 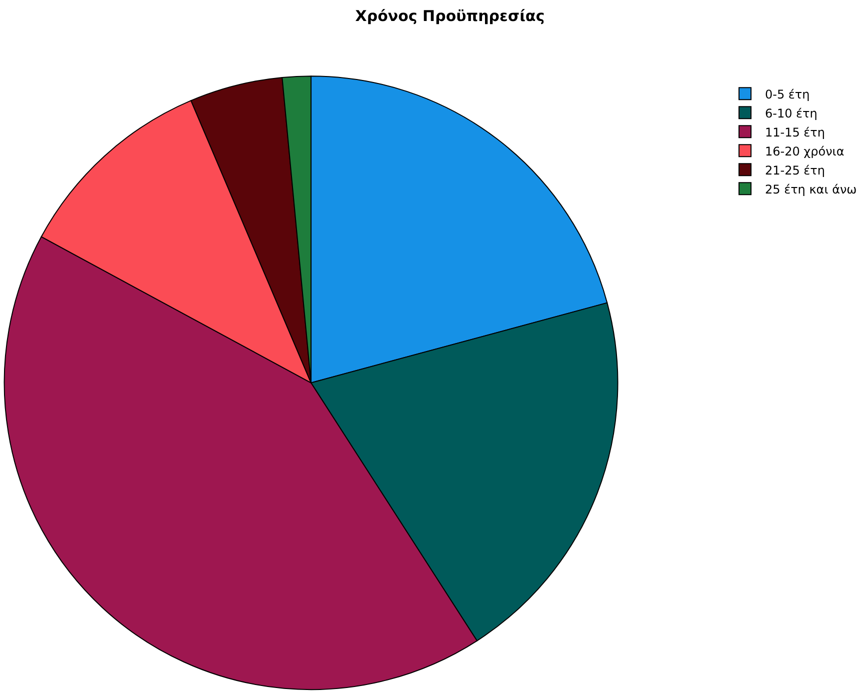 What do you see at coordinates (450, 15) in the screenshot?
I see `chart-title: Χρόνος Προϋπηρεσίας` at bounding box center [450, 15].